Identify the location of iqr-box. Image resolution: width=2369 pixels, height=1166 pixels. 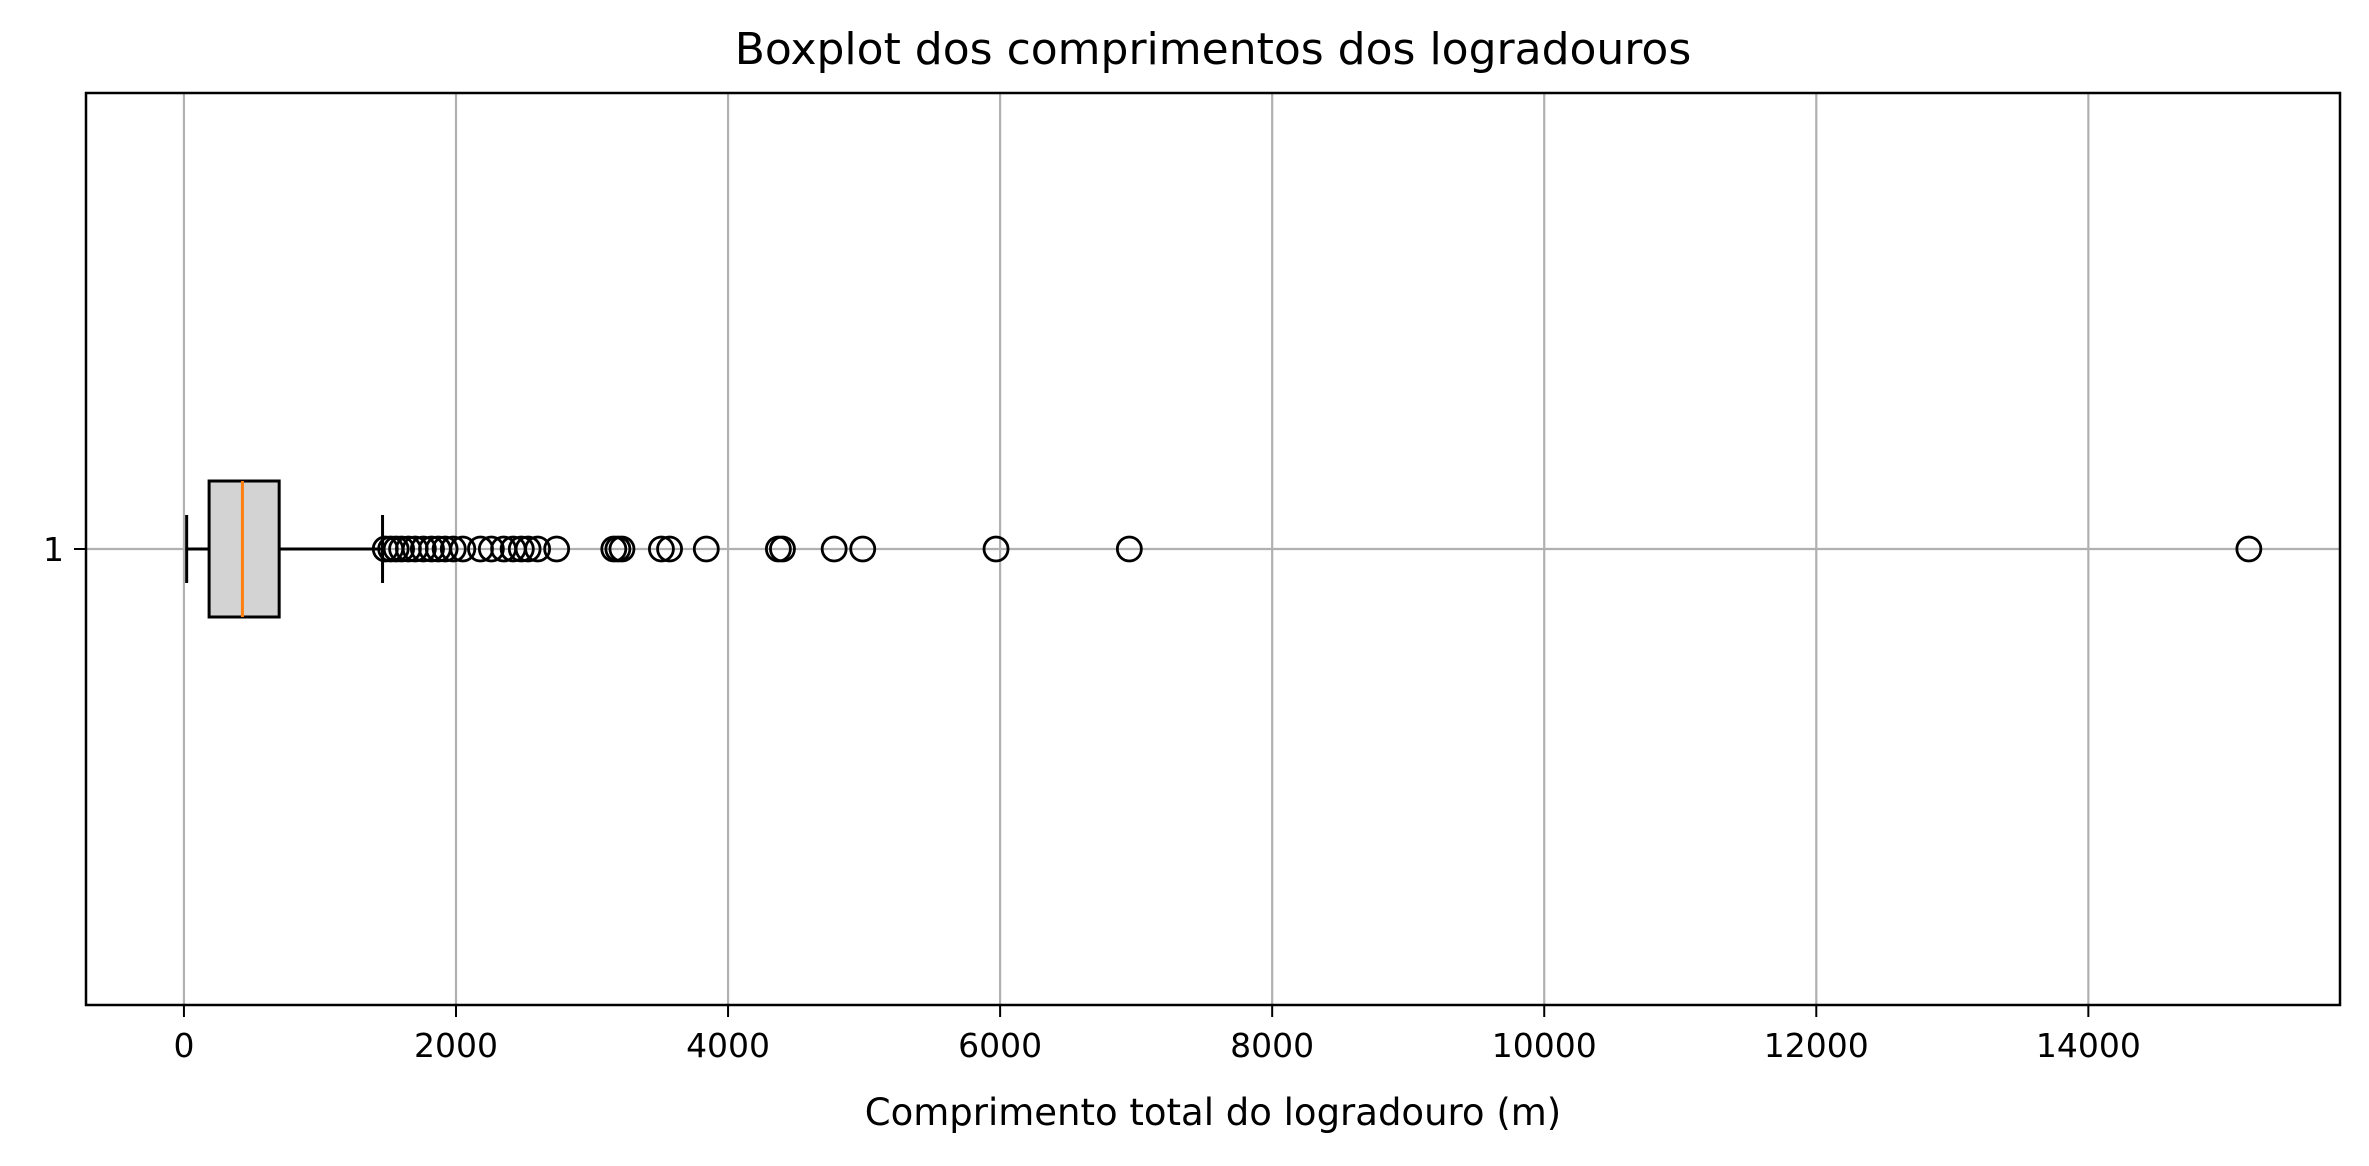
(244, 549).